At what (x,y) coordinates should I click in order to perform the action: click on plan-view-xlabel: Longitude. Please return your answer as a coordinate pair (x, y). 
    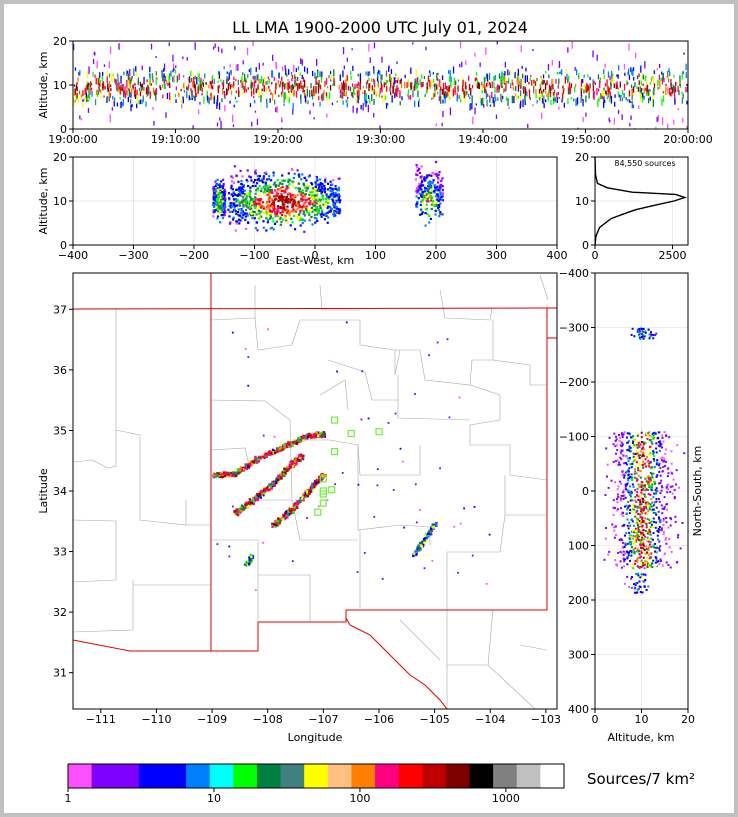
    Looking at the image, I should click on (315, 737).